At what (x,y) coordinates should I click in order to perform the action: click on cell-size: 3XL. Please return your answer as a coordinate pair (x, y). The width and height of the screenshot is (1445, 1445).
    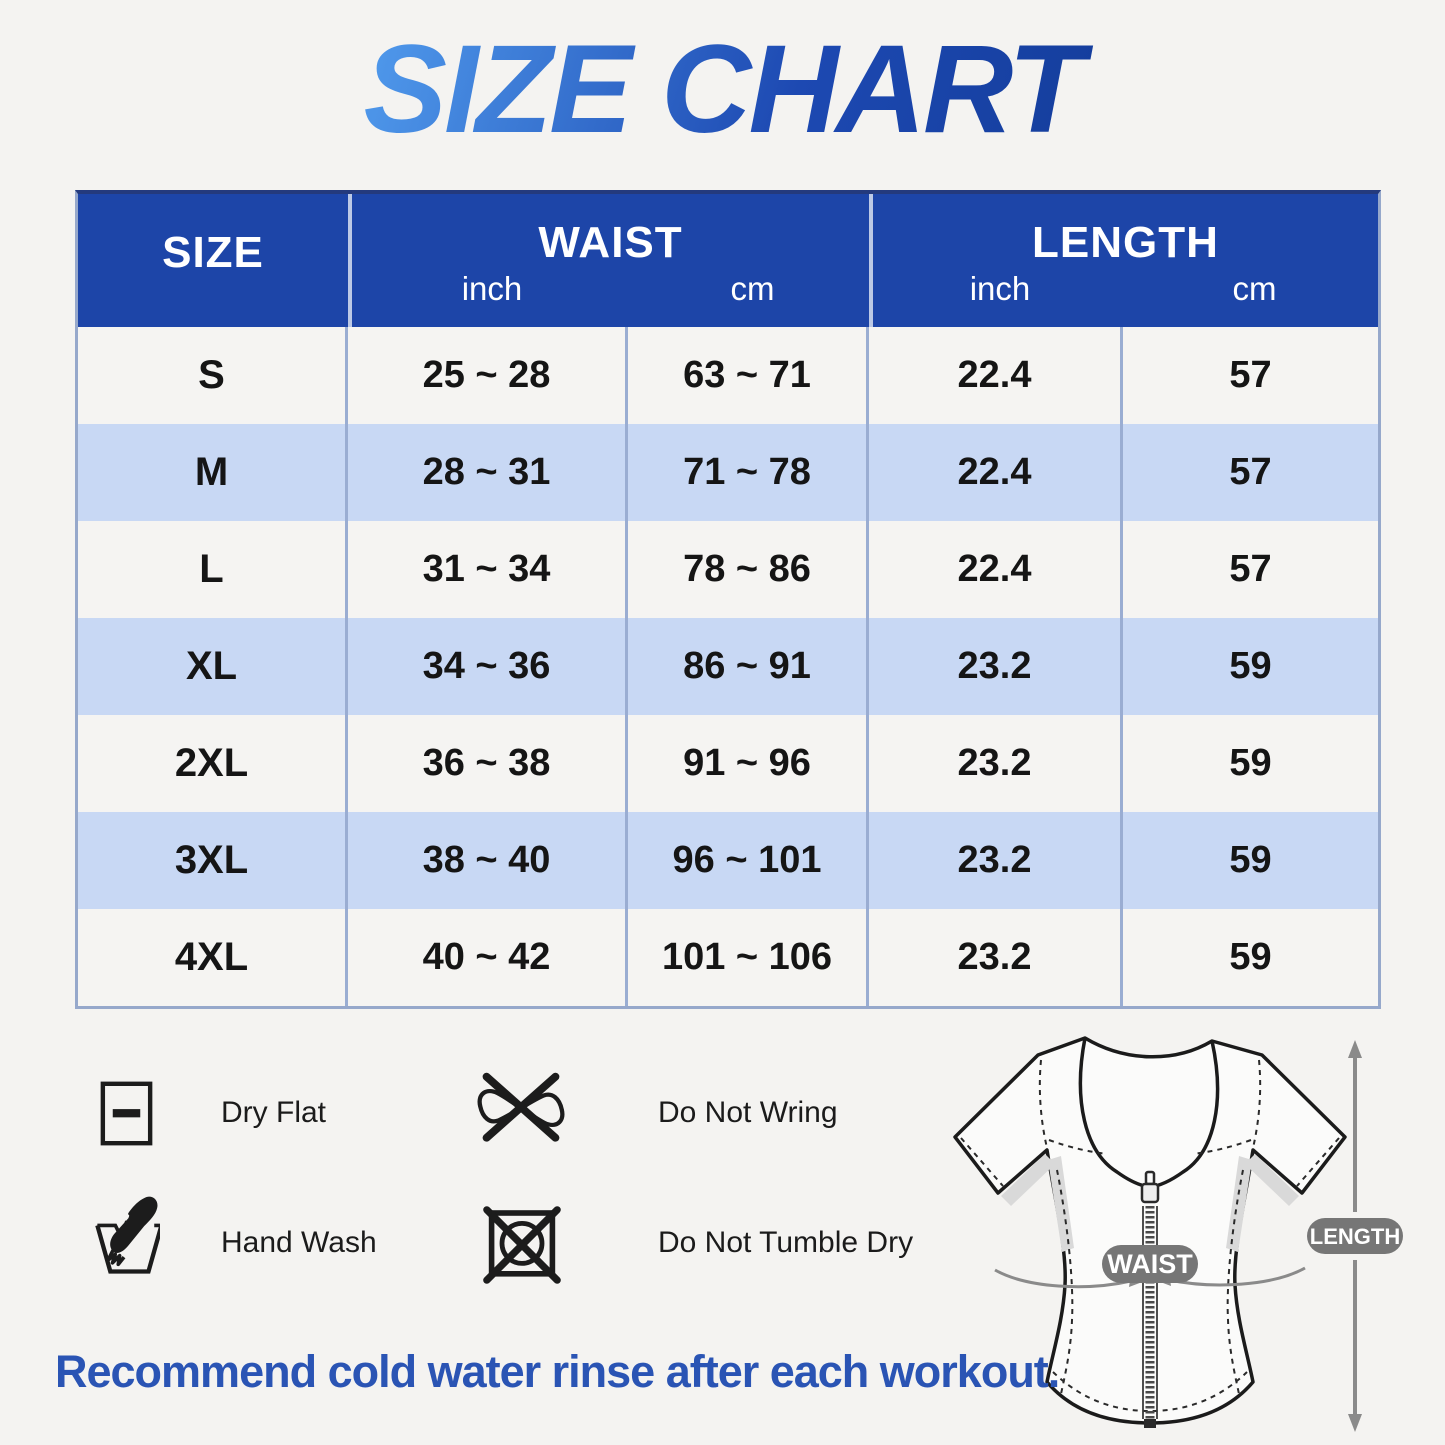
    Looking at the image, I should click on (213, 860).